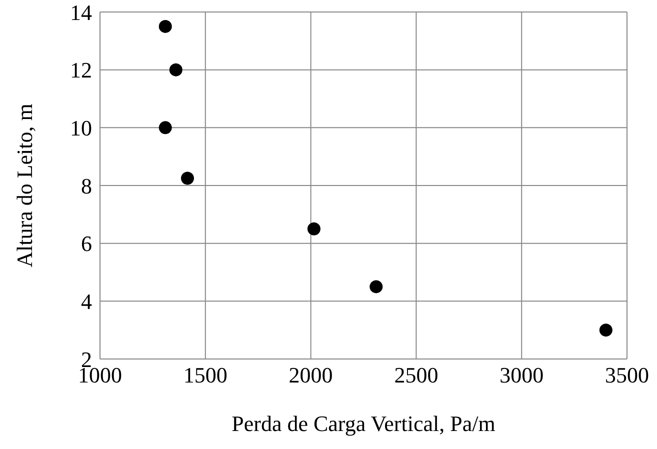  I want to click on x-tick-label: 3000, so click(522, 375).